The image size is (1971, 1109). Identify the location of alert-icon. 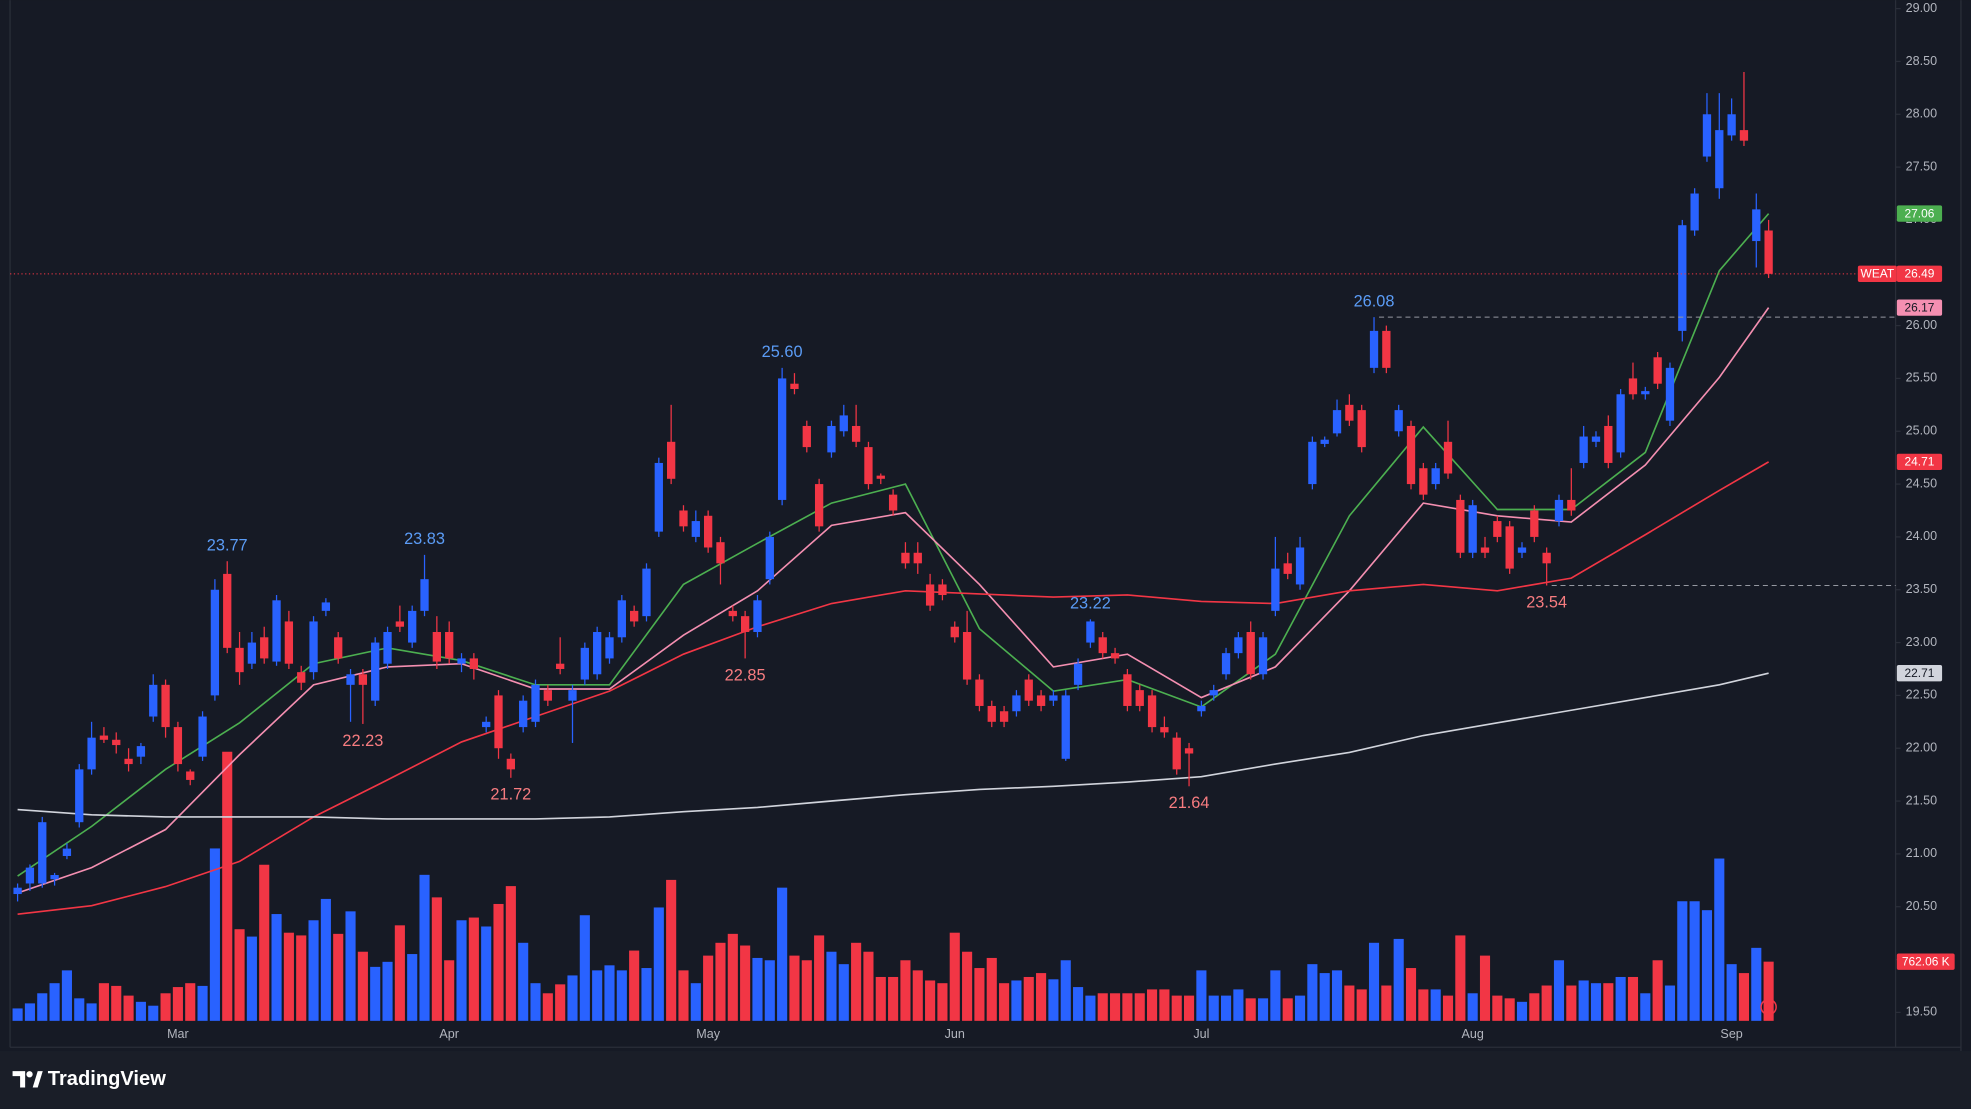
(1768, 1007).